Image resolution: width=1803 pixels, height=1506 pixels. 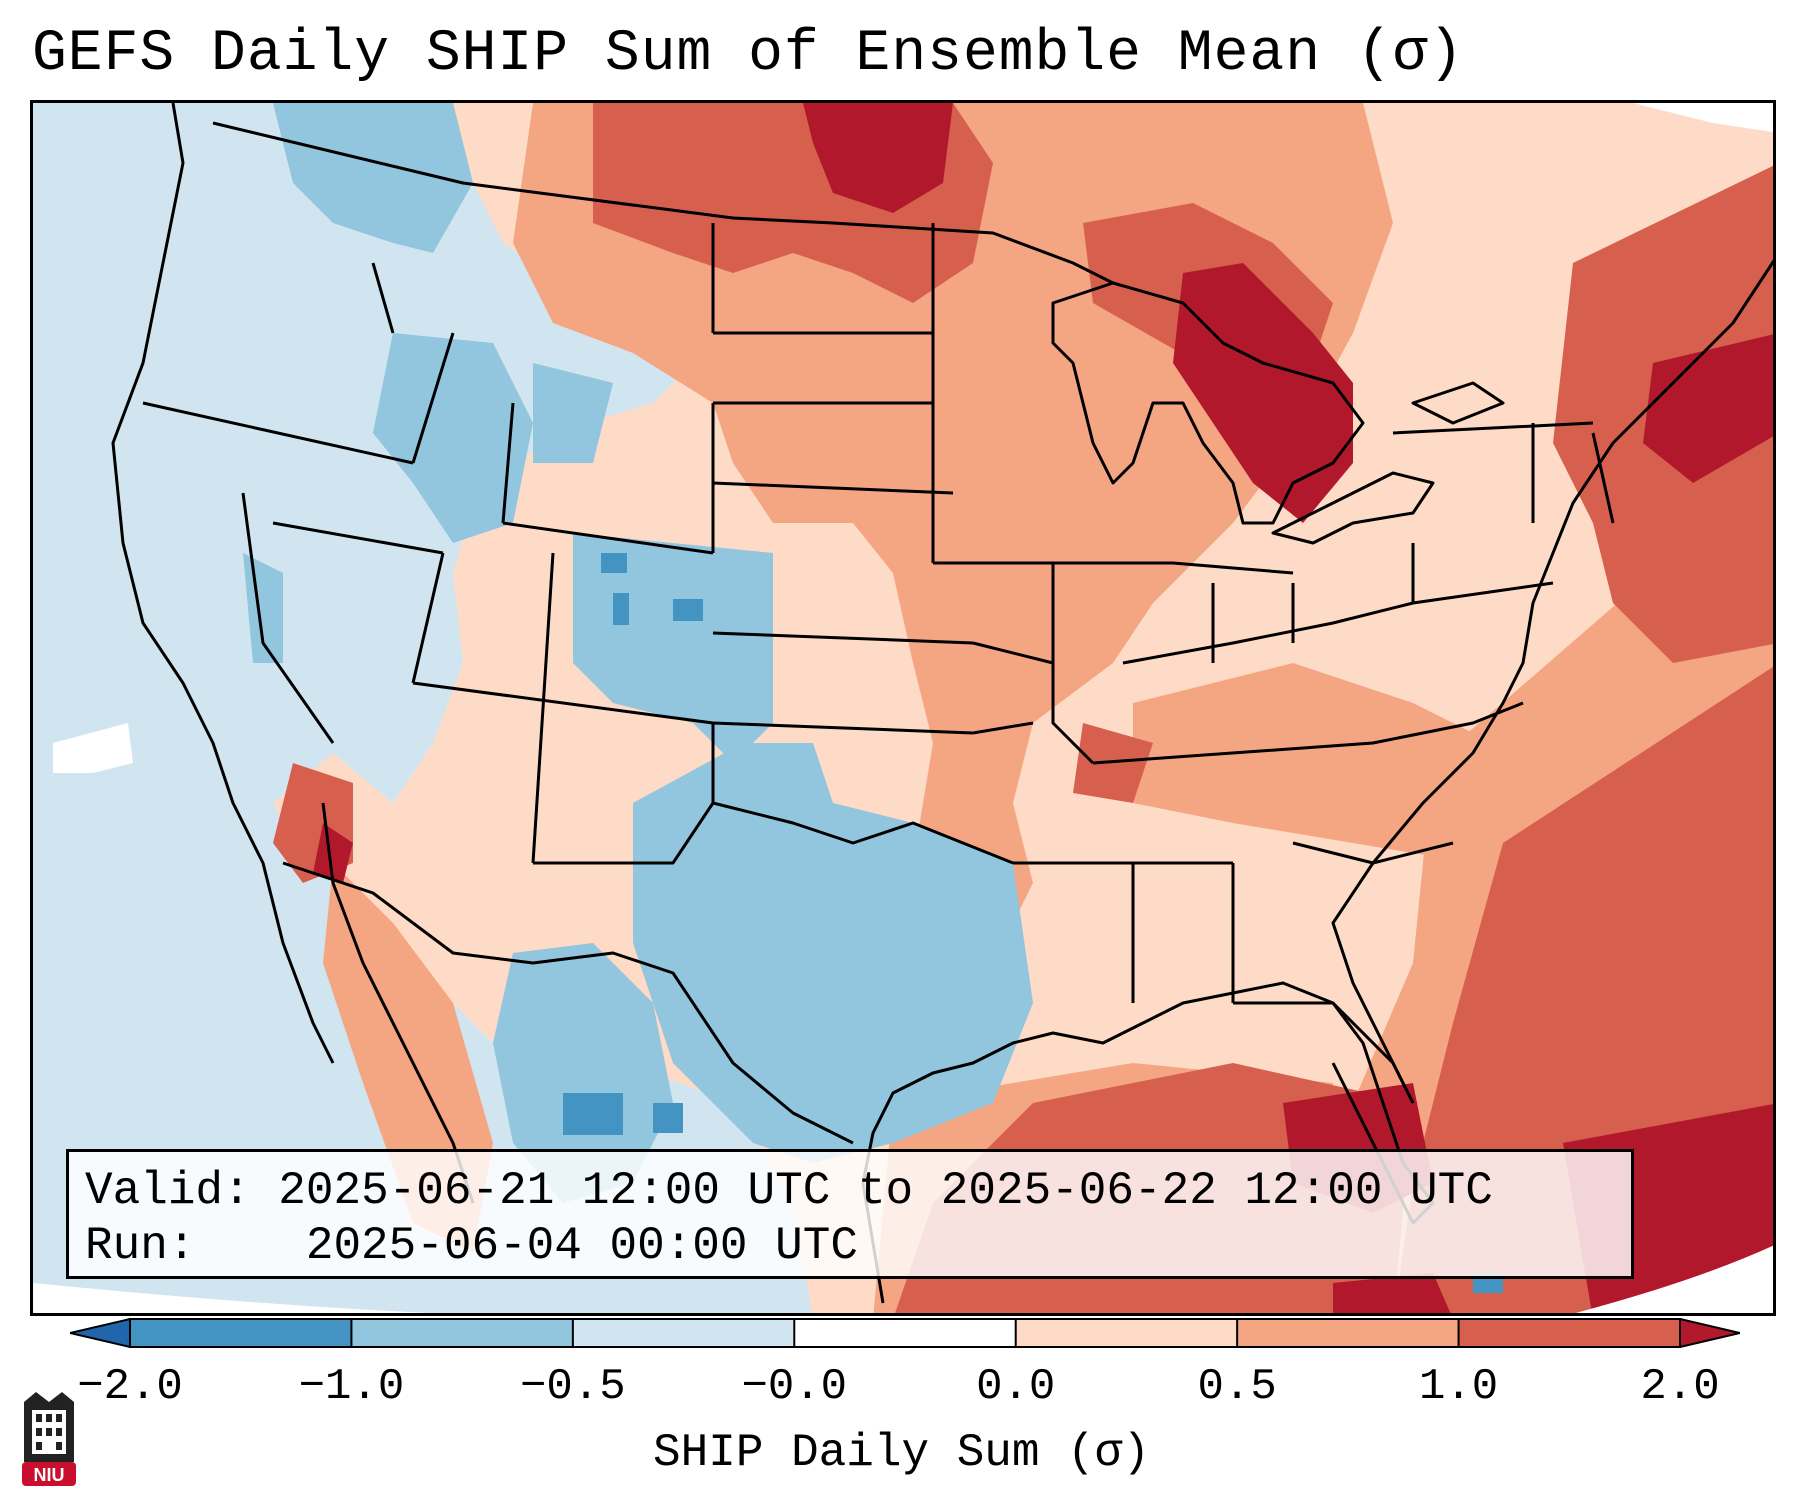 What do you see at coordinates (568, 1003) in the screenshot?
I see `us-mexico-border` at bounding box center [568, 1003].